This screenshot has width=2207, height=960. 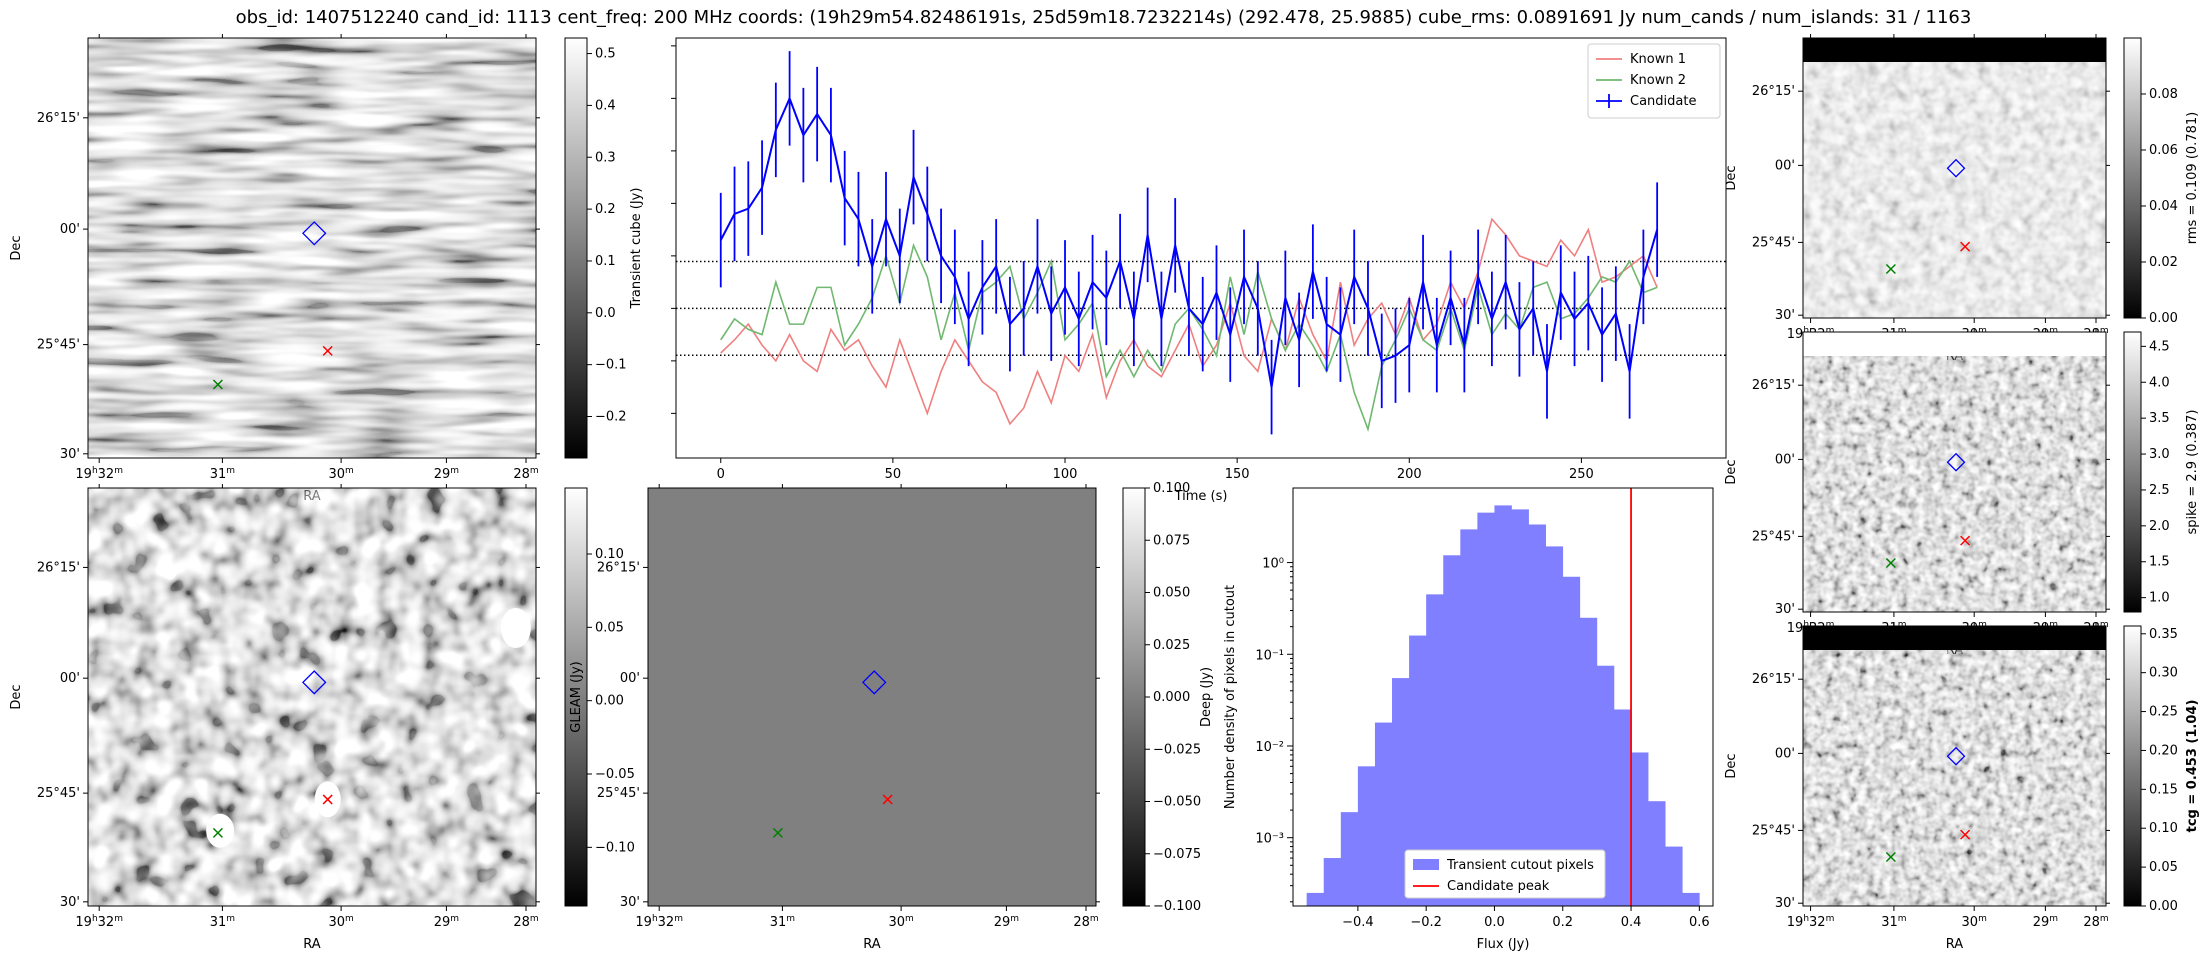 I want to click on ra-axis-label: RA, so click(x=872, y=944).